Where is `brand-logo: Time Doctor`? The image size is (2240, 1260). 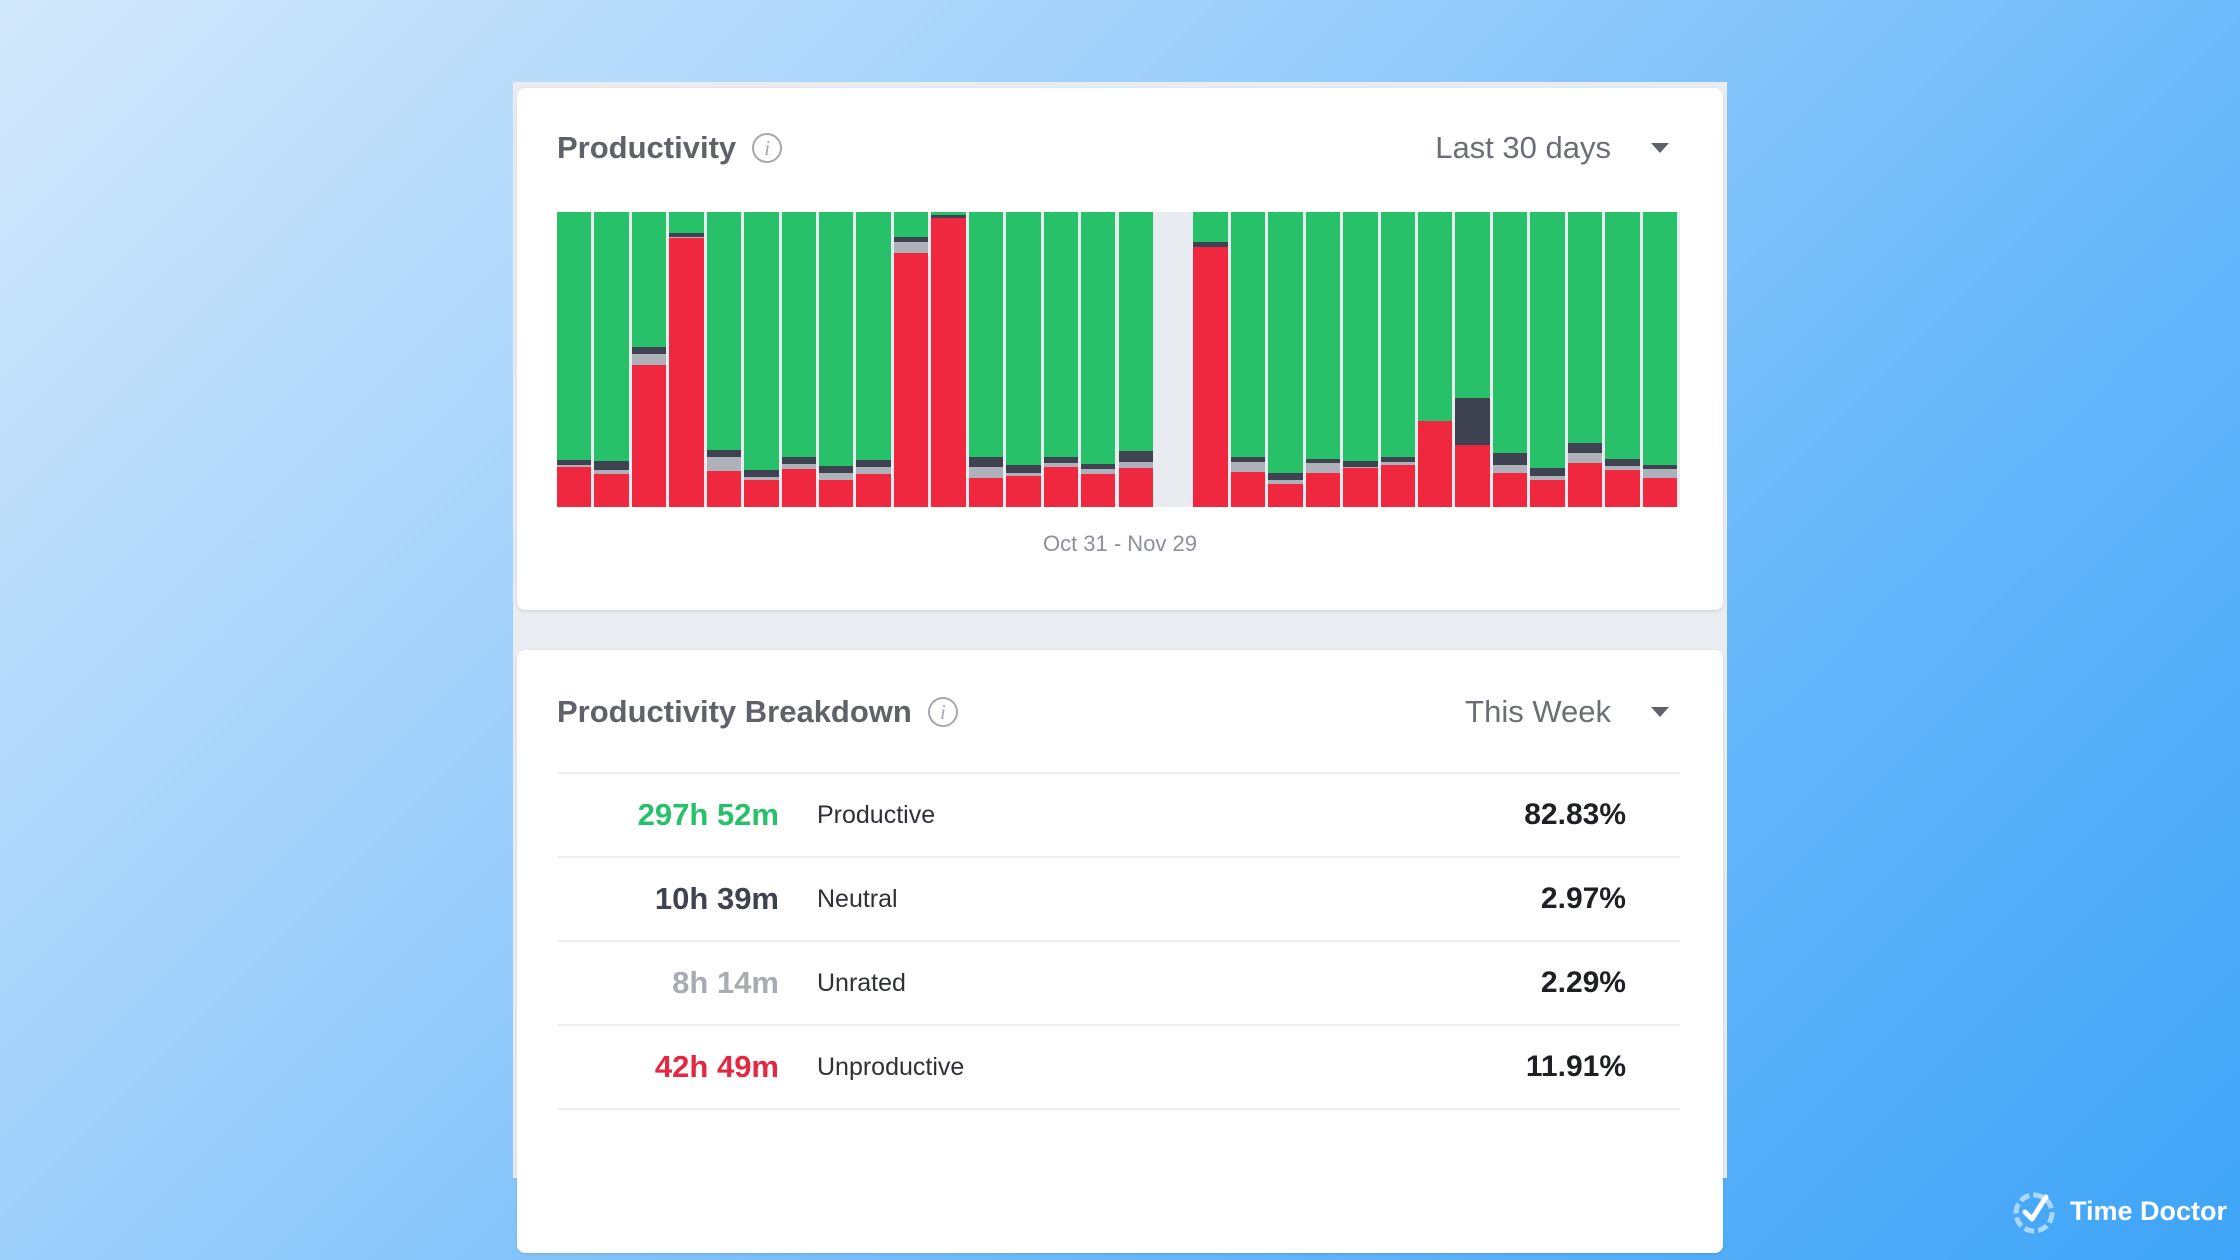 brand-logo: Time Doctor is located at coordinates (2118, 1211).